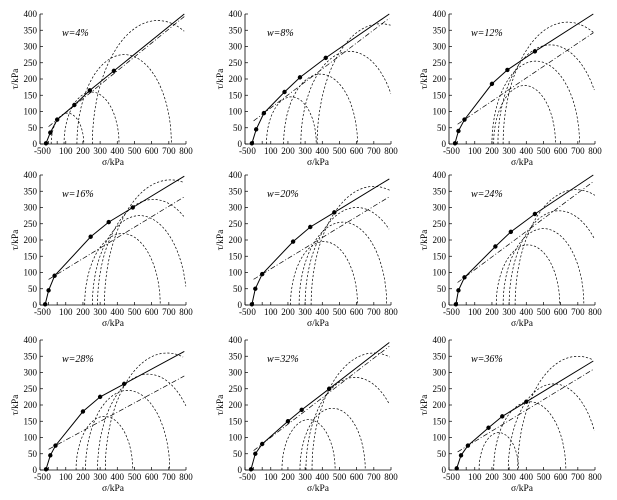  Describe the element at coordinates (525, 414) in the screenshot. I see `strength-envelope` at that location.